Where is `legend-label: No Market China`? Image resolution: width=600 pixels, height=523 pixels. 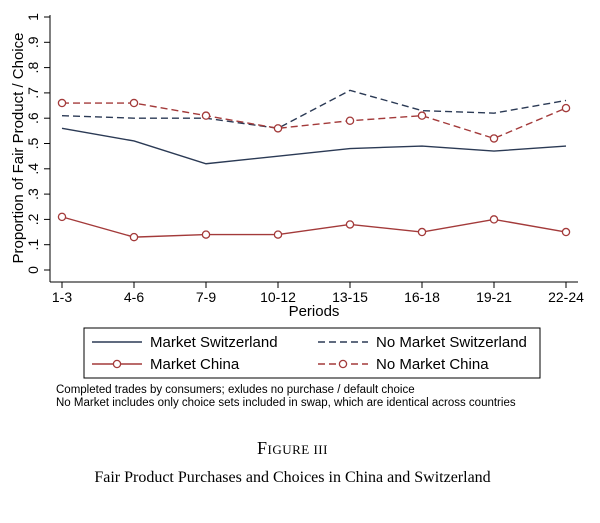 legend-label: No Market China is located at coordinates (432, 364).